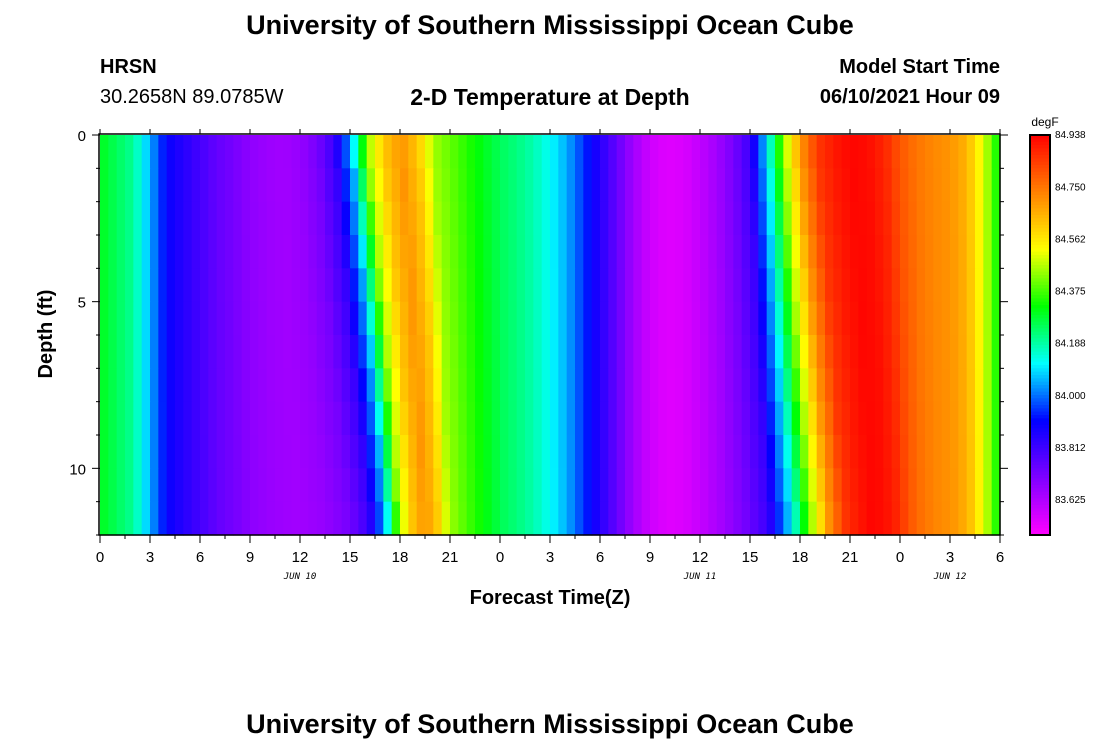  What do you see at coordinates (1044, 122) in the screenshot?
I see `colorbar-unit-label: degF` at bounding box center [1044, 122].